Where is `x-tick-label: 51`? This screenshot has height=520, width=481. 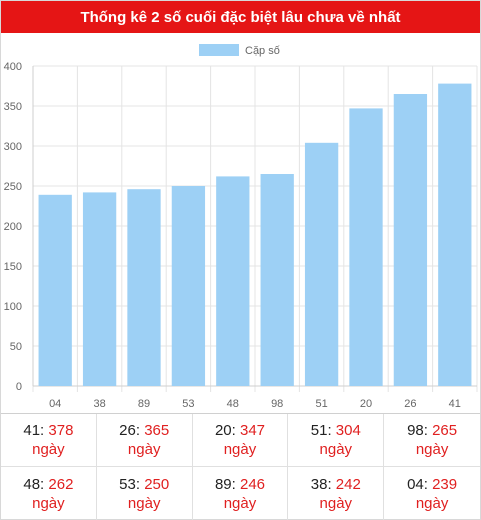 x-tick-label: 51 is located at coordinates (321, 404).